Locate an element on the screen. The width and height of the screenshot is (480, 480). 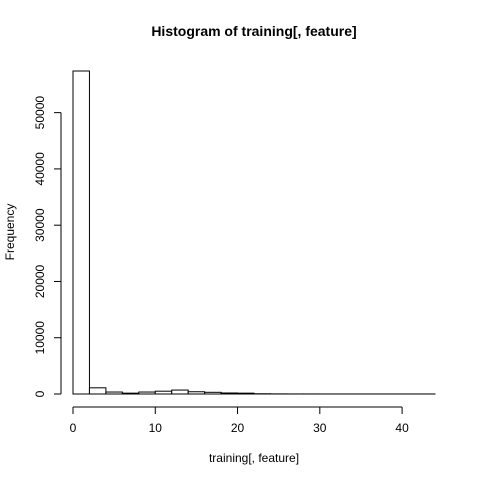
y-tick-label: 50000 is located at coordinates (40, 113).